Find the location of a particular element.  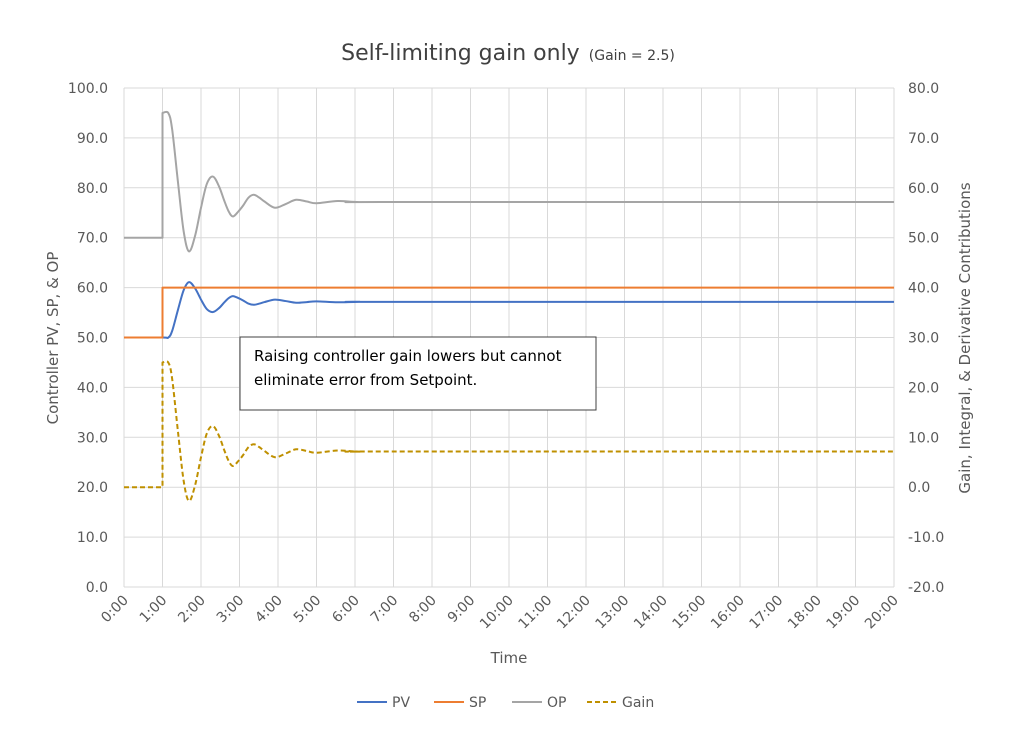

x-tick-label: 19:00 is located at coordinates (843, 613).